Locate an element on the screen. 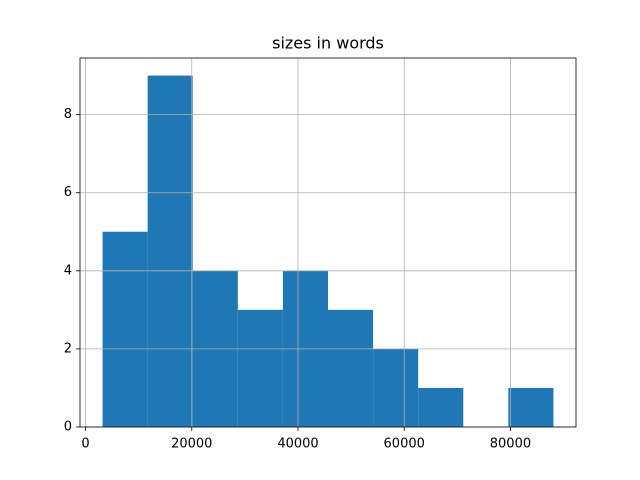 The height and width of the screenshot is (480, 640). x-tick-label: 60000 is located at coordinates (404, 444).